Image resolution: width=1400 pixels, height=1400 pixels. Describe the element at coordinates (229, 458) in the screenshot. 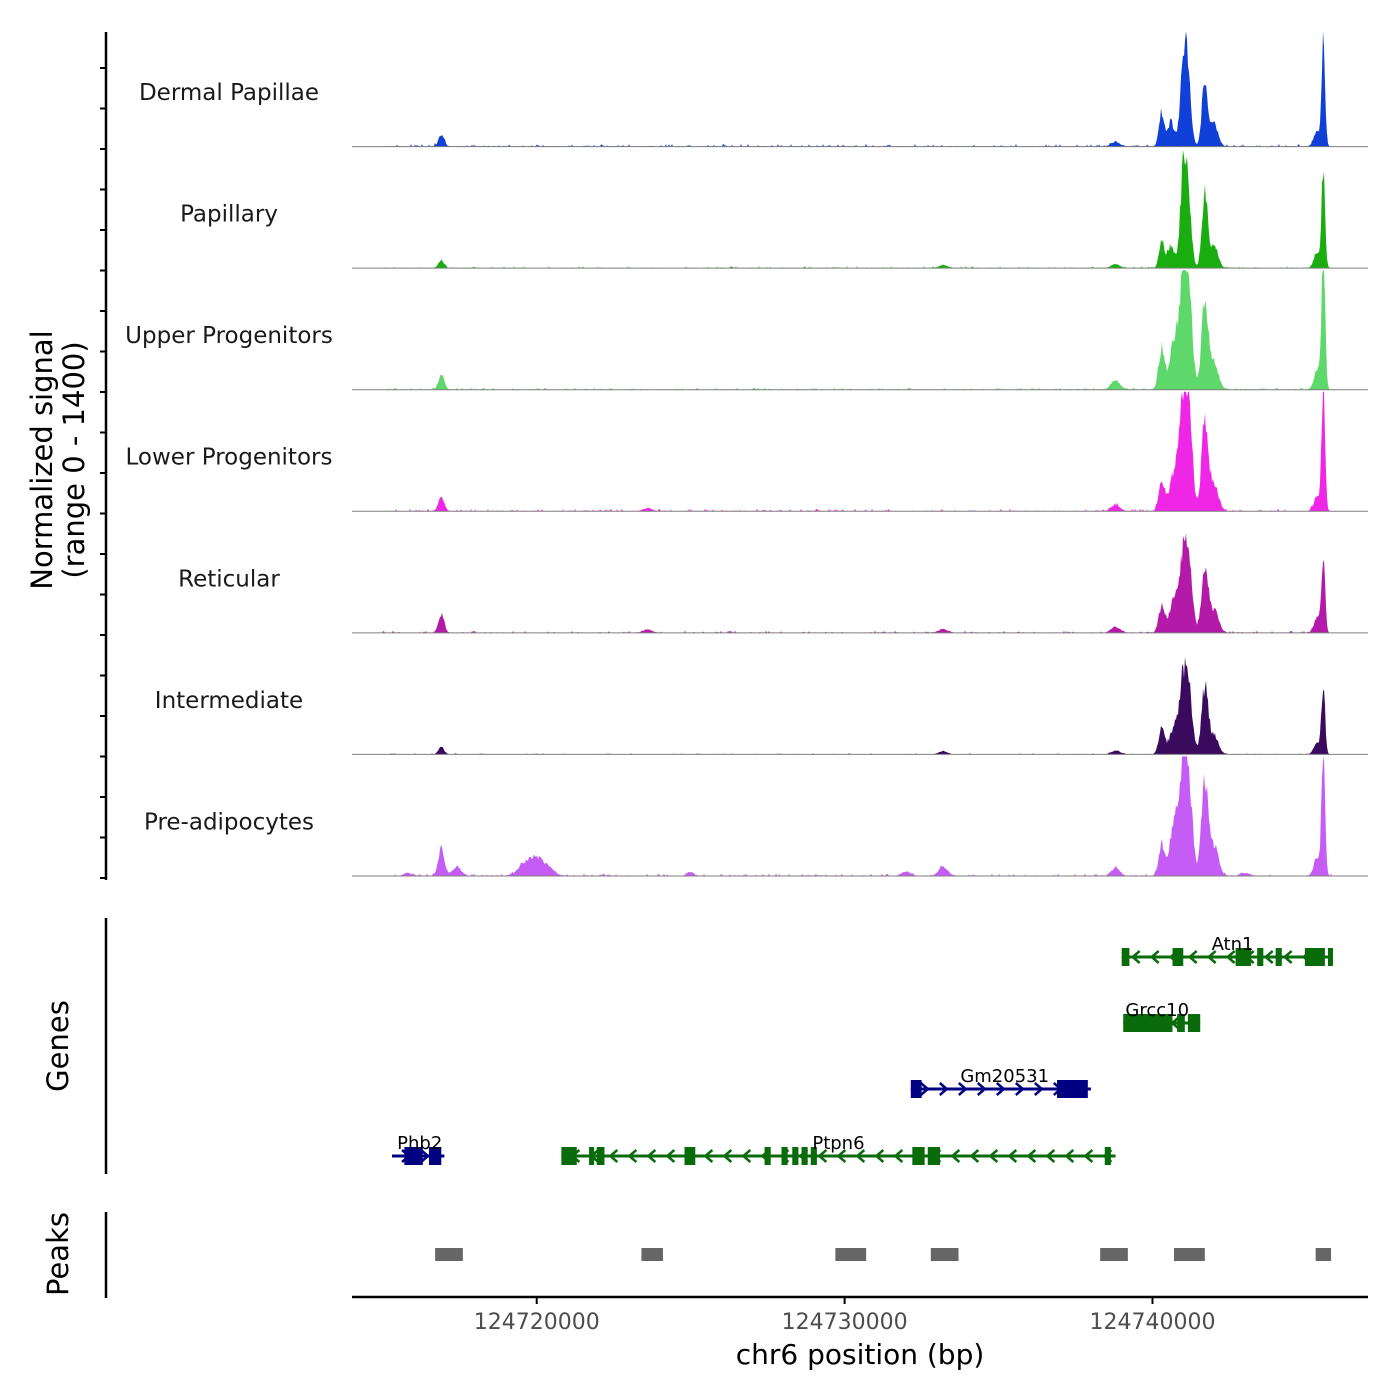

I see `track-label: Lower Progenitors` at that location.